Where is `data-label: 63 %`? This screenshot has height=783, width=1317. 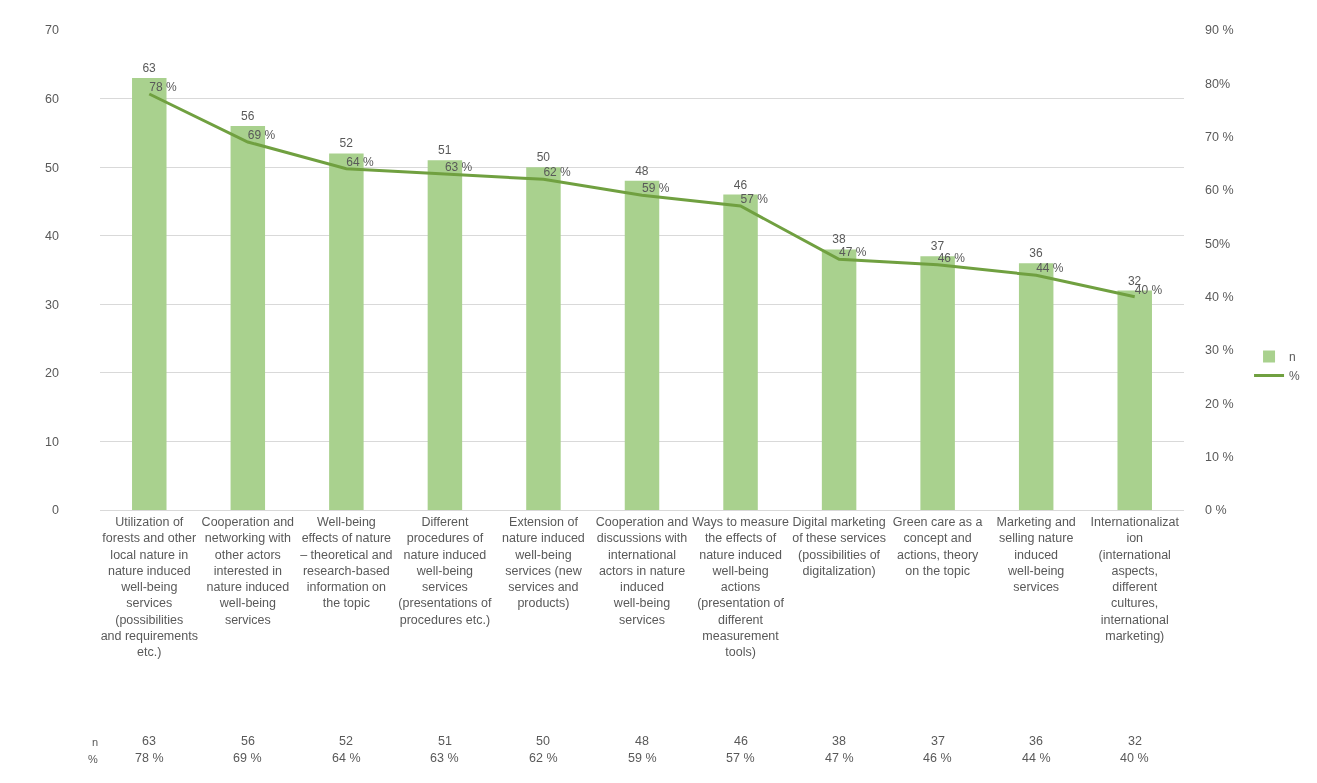
data-label: 63 % is located at coordinates (444, 758).